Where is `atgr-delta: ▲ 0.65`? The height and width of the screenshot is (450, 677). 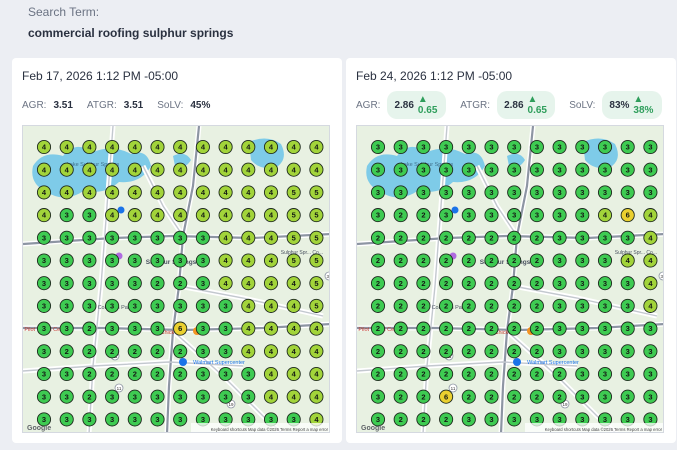
atgr-delta: ▲ 0.65 is located at coordinates (538, 105).